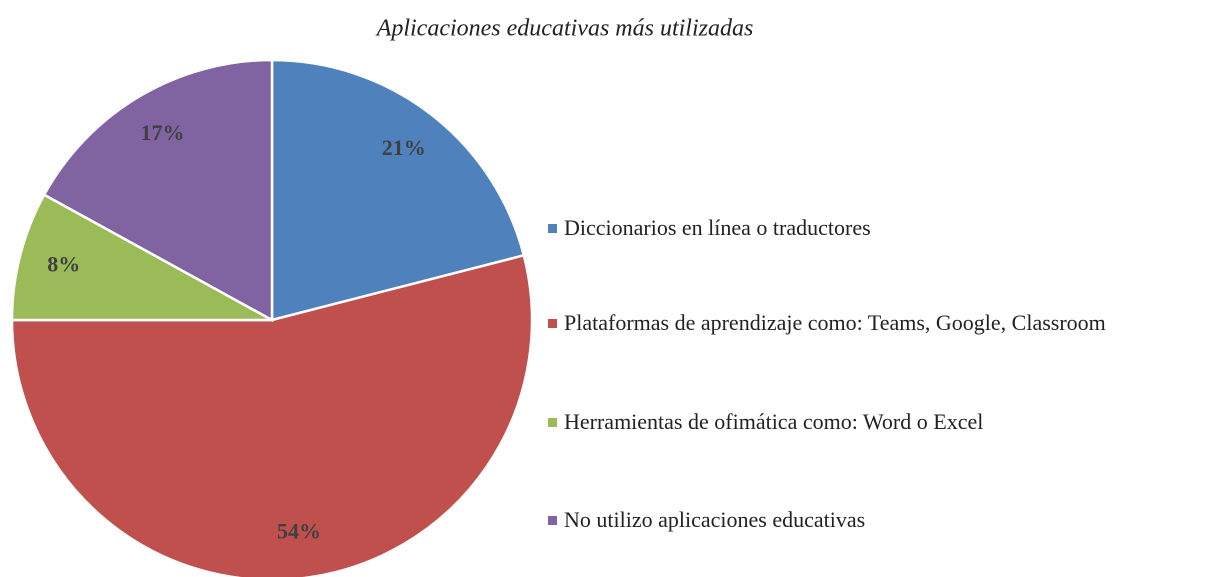 This screenshot has height=577, width=1213. Describe the element at coordinates (63, 264) in the screenshot. I see `data-label: 8%` at that location.